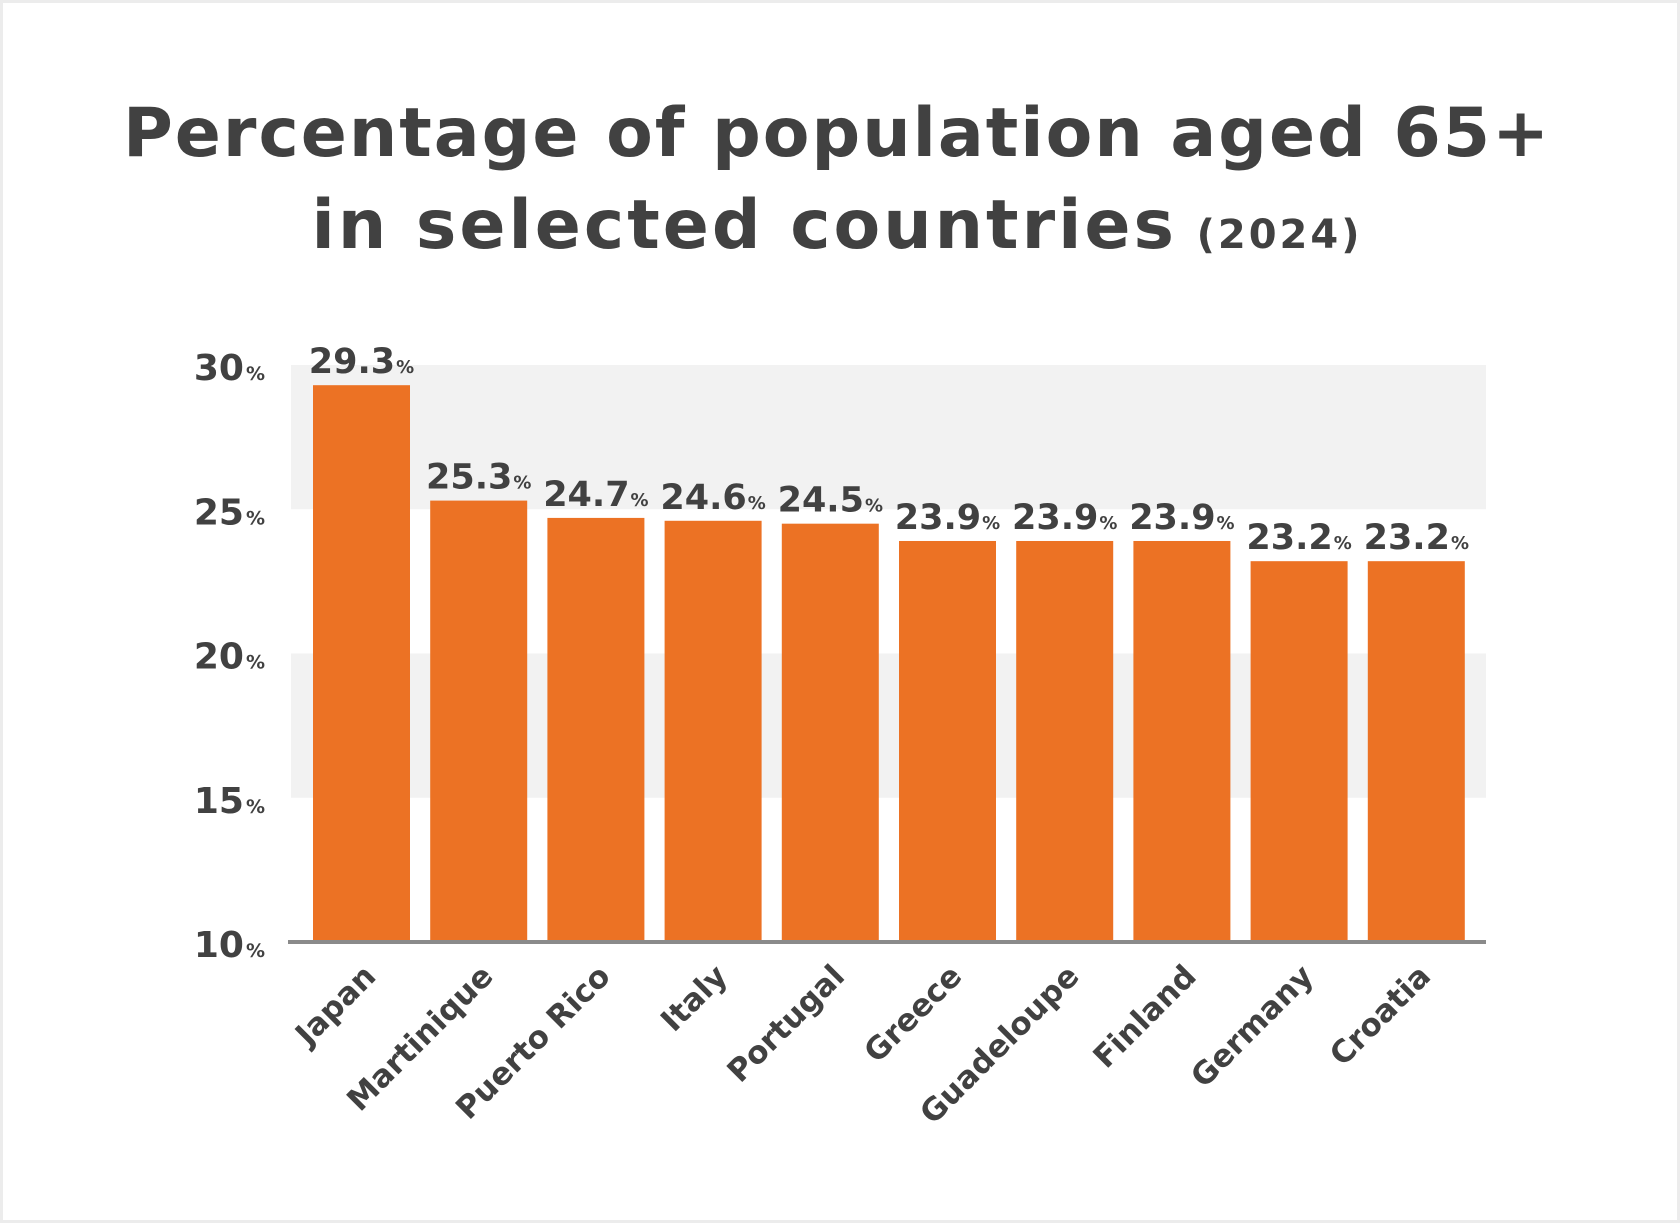 The image size is (1680, 1223). I want to click on x-tick-label: Portugal, so click(785, 1023).